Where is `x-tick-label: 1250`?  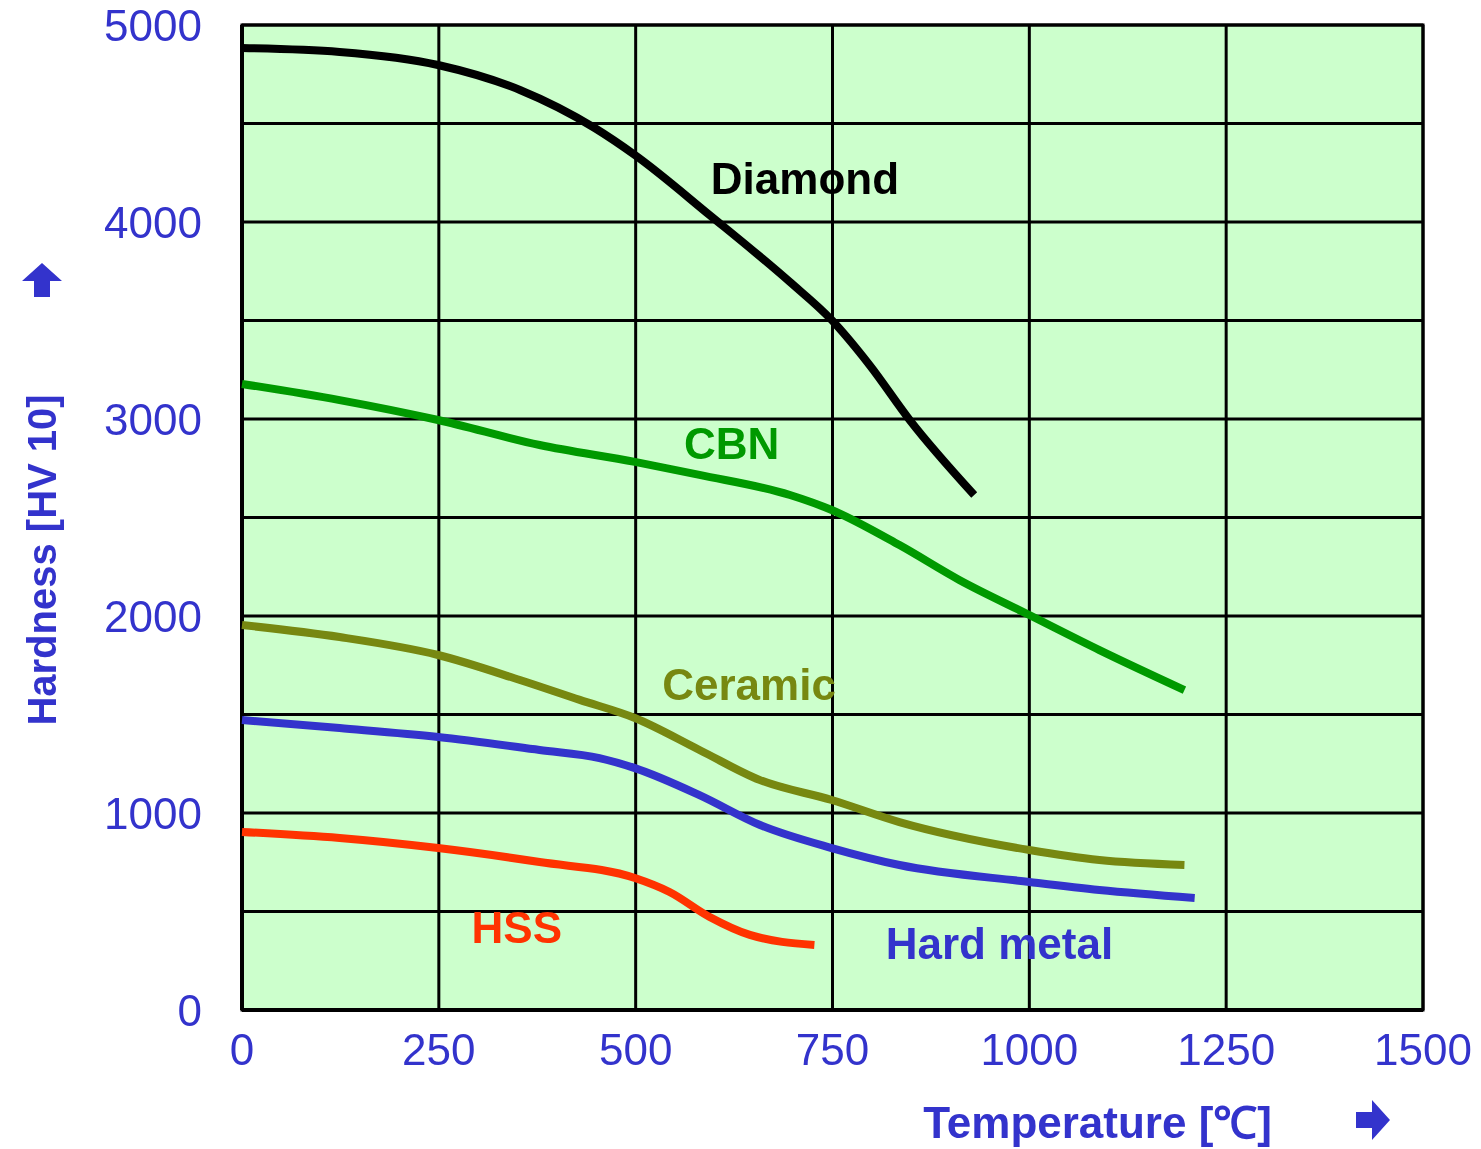 x-tick-label: 1250 is located at coordinates (1226, 1049).